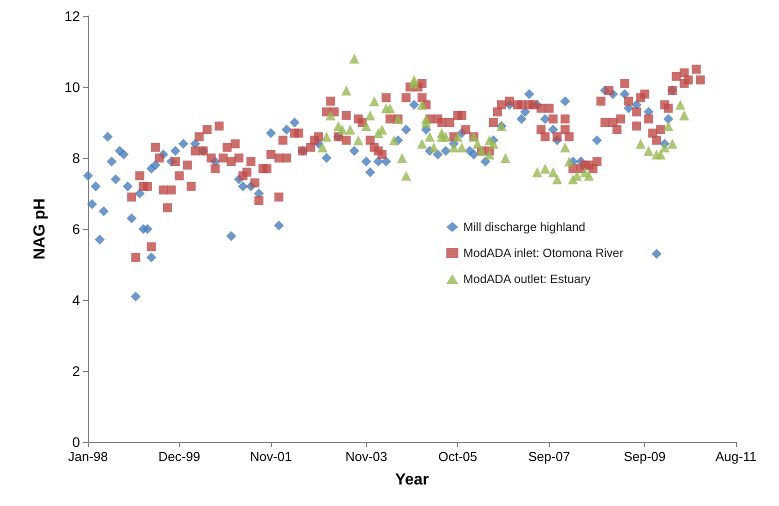 The image size is (779, 506). What do you see at coordinates (76, 300) in the screenshot?
I see `y-tick-label: 4` at bounding box center [76, 300].